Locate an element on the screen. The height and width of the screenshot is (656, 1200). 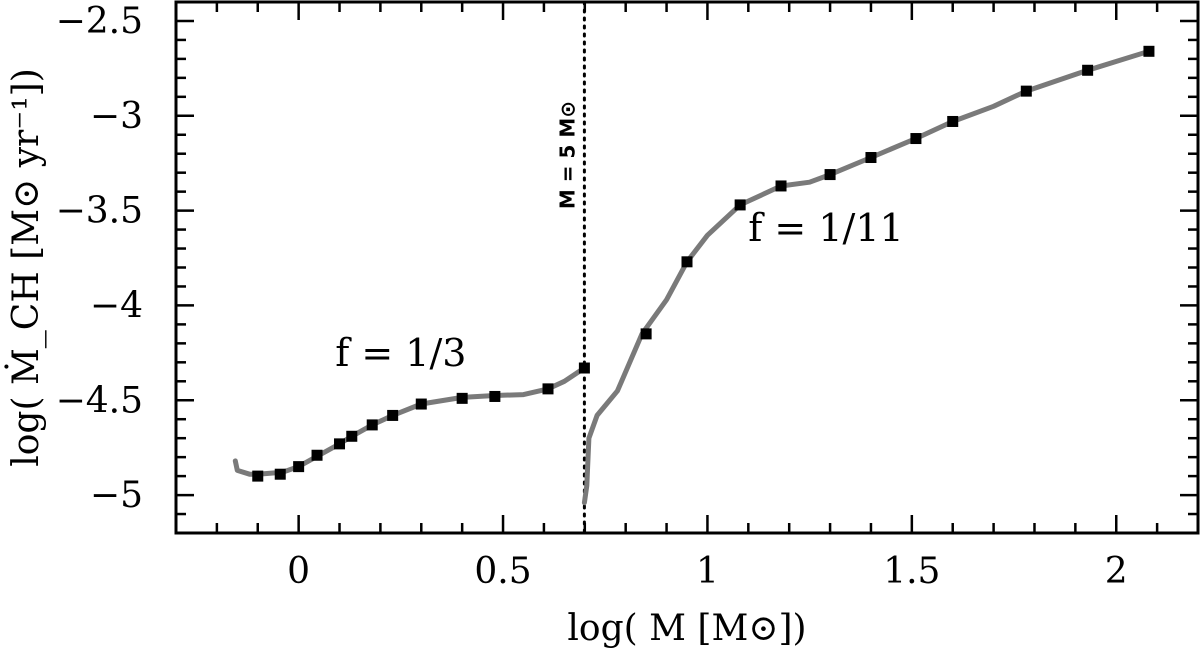
annotation-1: f = 1/11 is located at coordinates (825, 228).